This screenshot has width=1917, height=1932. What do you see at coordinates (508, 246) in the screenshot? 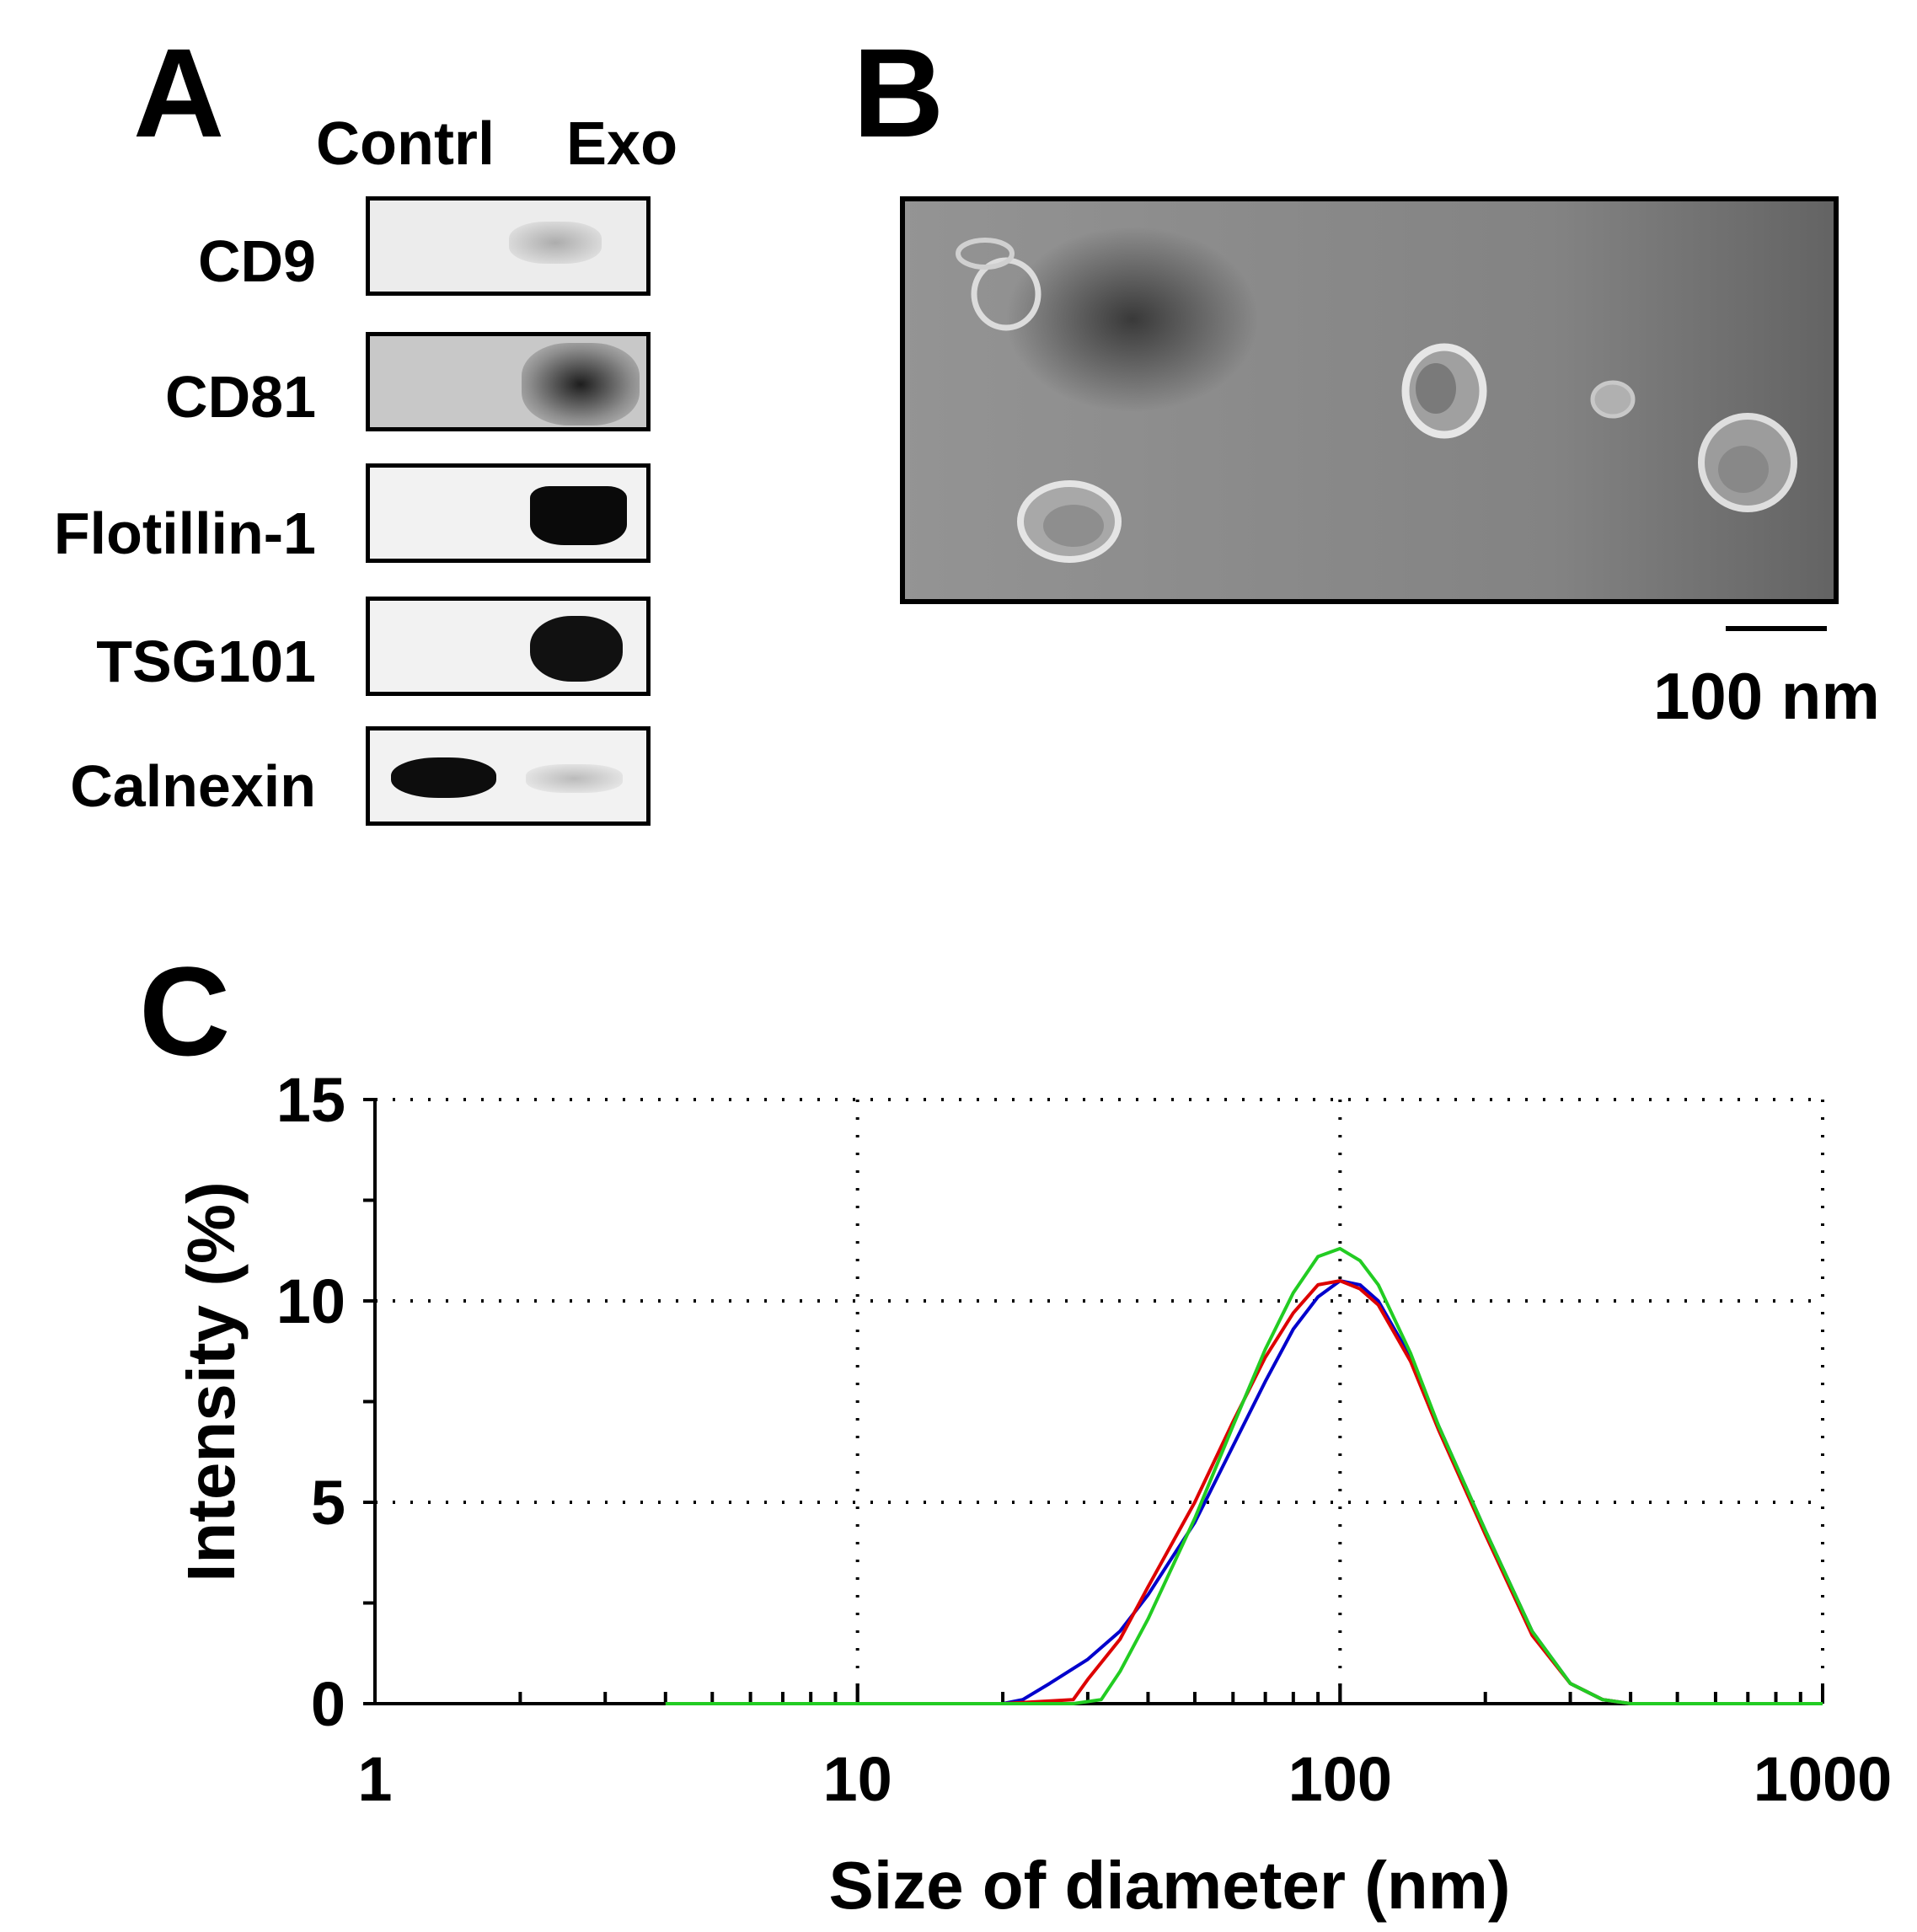
I see `blot-strip-cd9` at bounding box center [508, 246].